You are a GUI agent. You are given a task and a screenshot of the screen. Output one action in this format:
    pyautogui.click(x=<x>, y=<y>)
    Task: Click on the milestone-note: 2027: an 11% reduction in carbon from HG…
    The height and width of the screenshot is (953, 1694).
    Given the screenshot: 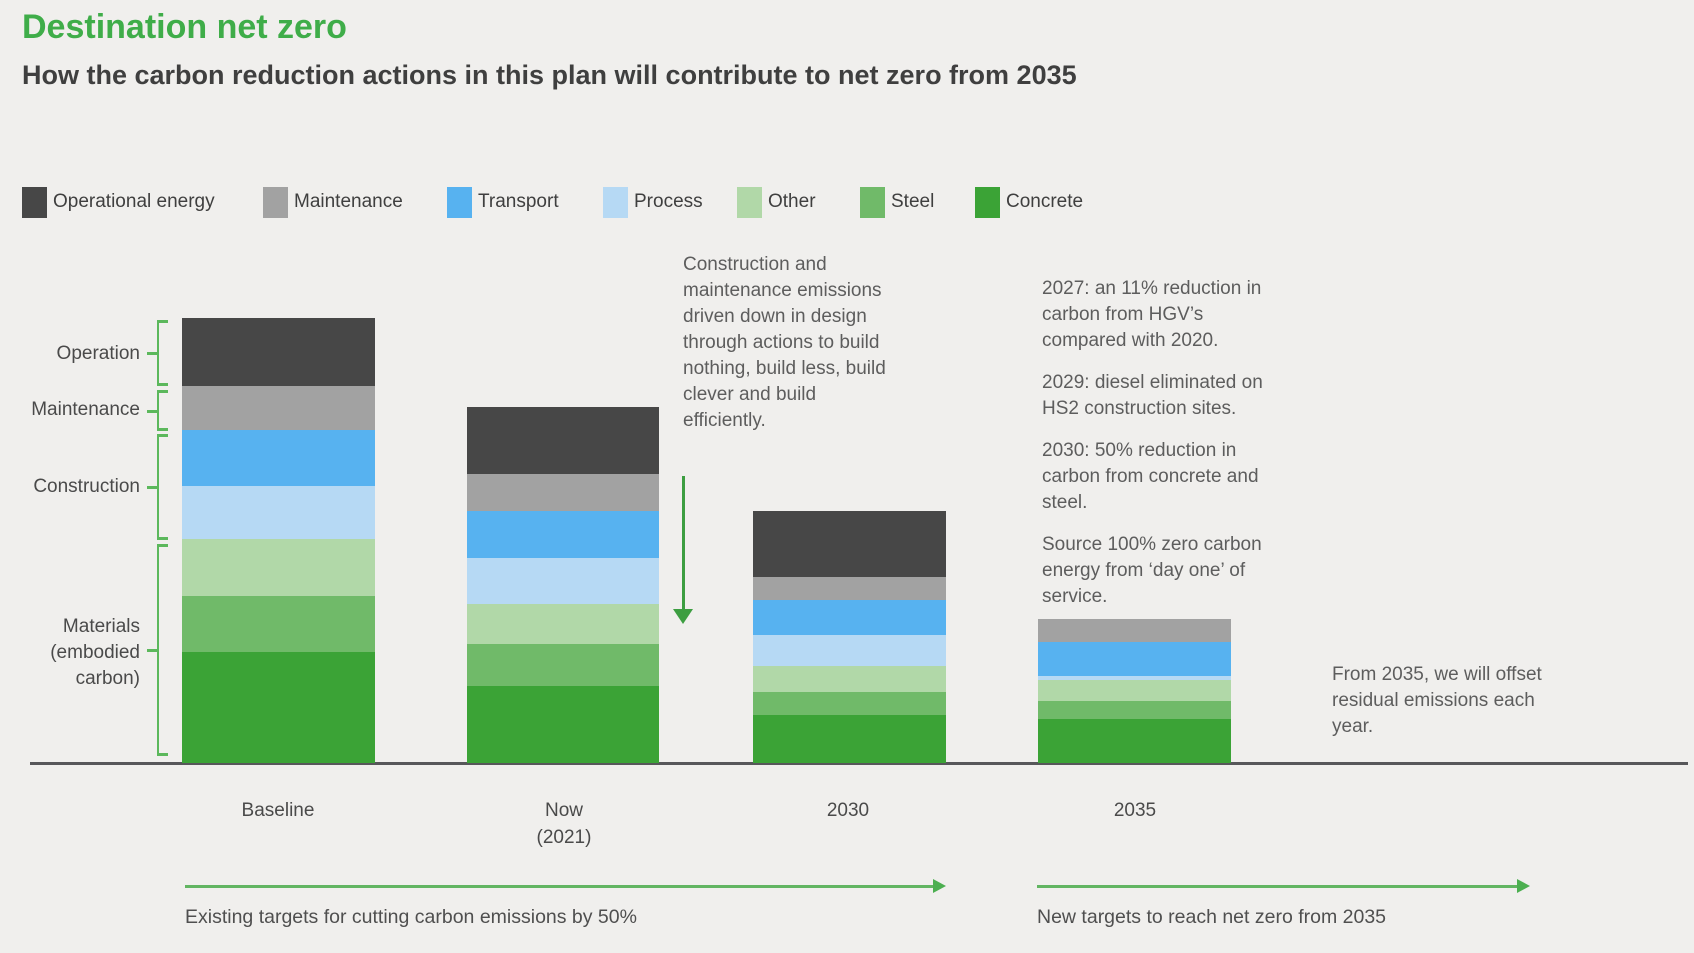 What is the action you would take?
    pyautogui.click(x=1152, y=314)
    